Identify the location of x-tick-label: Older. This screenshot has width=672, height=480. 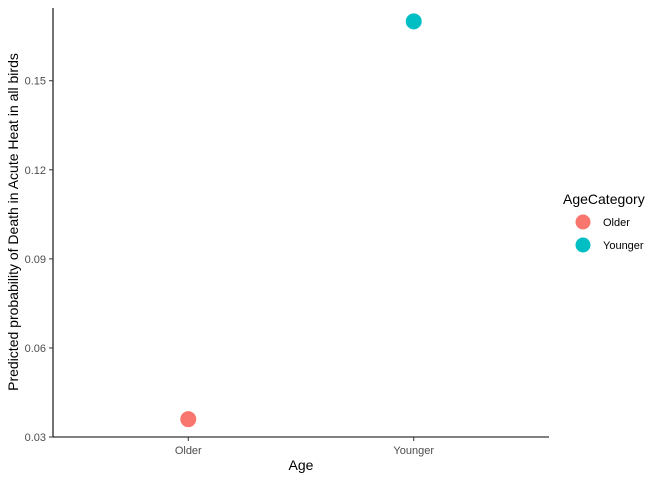
(188, 451).